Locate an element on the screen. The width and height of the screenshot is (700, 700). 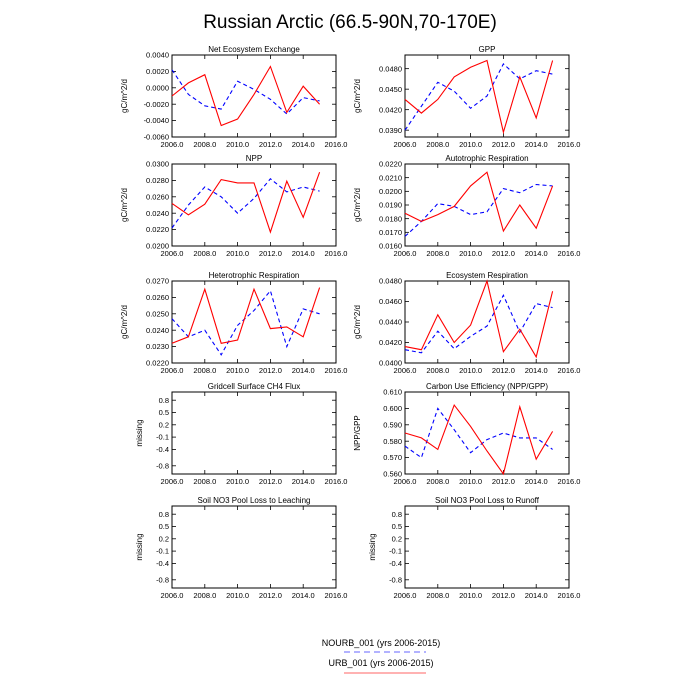
y-tick-label: 0.0200 is located at coordinates (157, 246).